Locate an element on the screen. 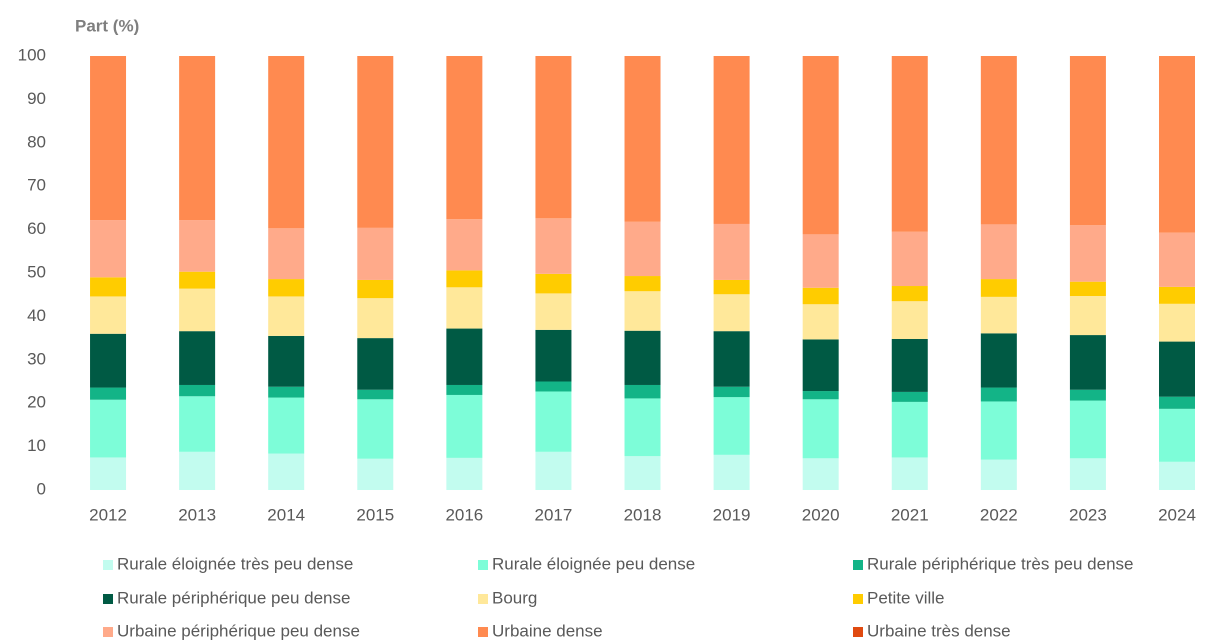 This screenshot has height=641, width=1210. x-tick-label: 2015 is located at coordinates (375, 514).